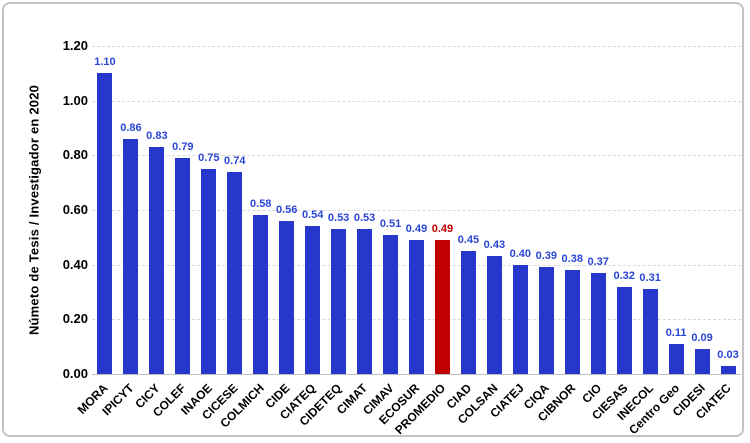 Image resolution: width=750 pixels, height=443 pixels. Describe the element at coordinates (702, 338) in the screenshot. I see `bar-value-label: 0.09` at that location.